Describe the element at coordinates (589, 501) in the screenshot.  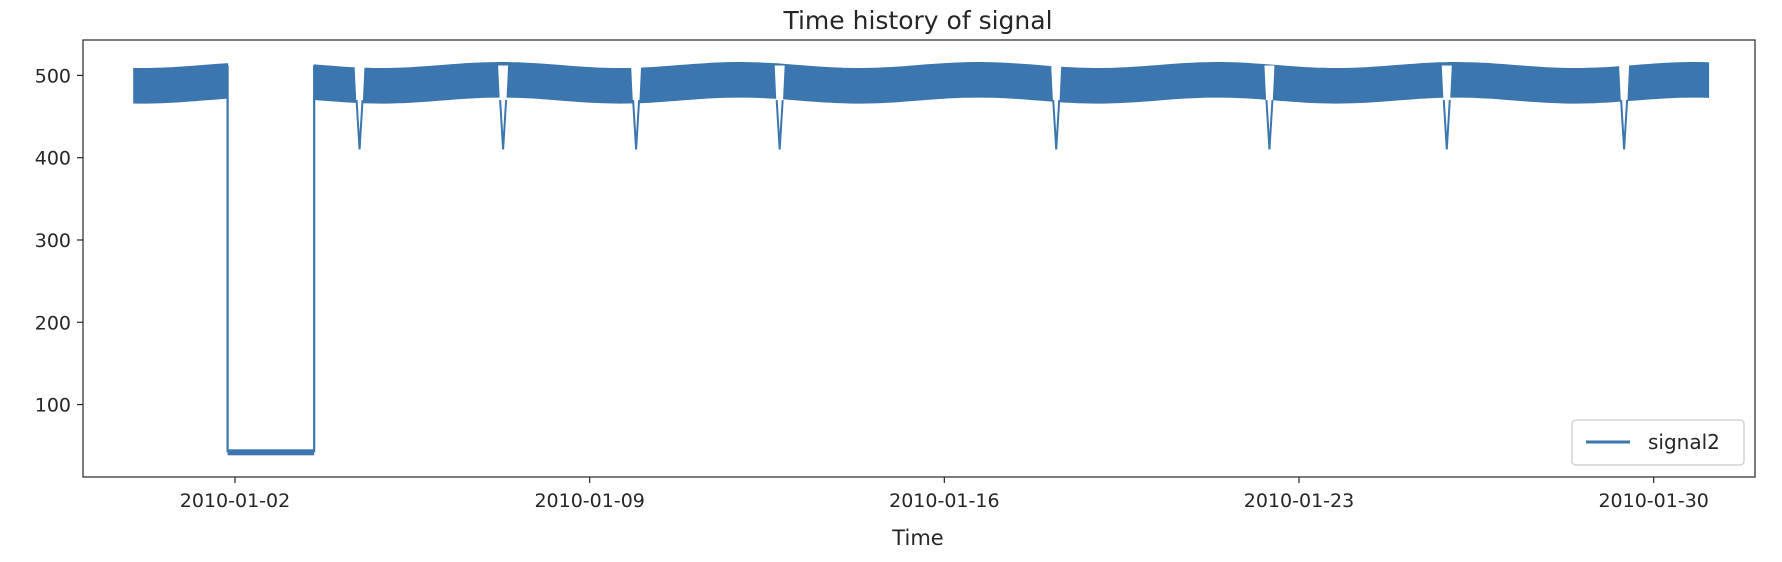
I see `x-tick-label: 2010-01-09` at that location.